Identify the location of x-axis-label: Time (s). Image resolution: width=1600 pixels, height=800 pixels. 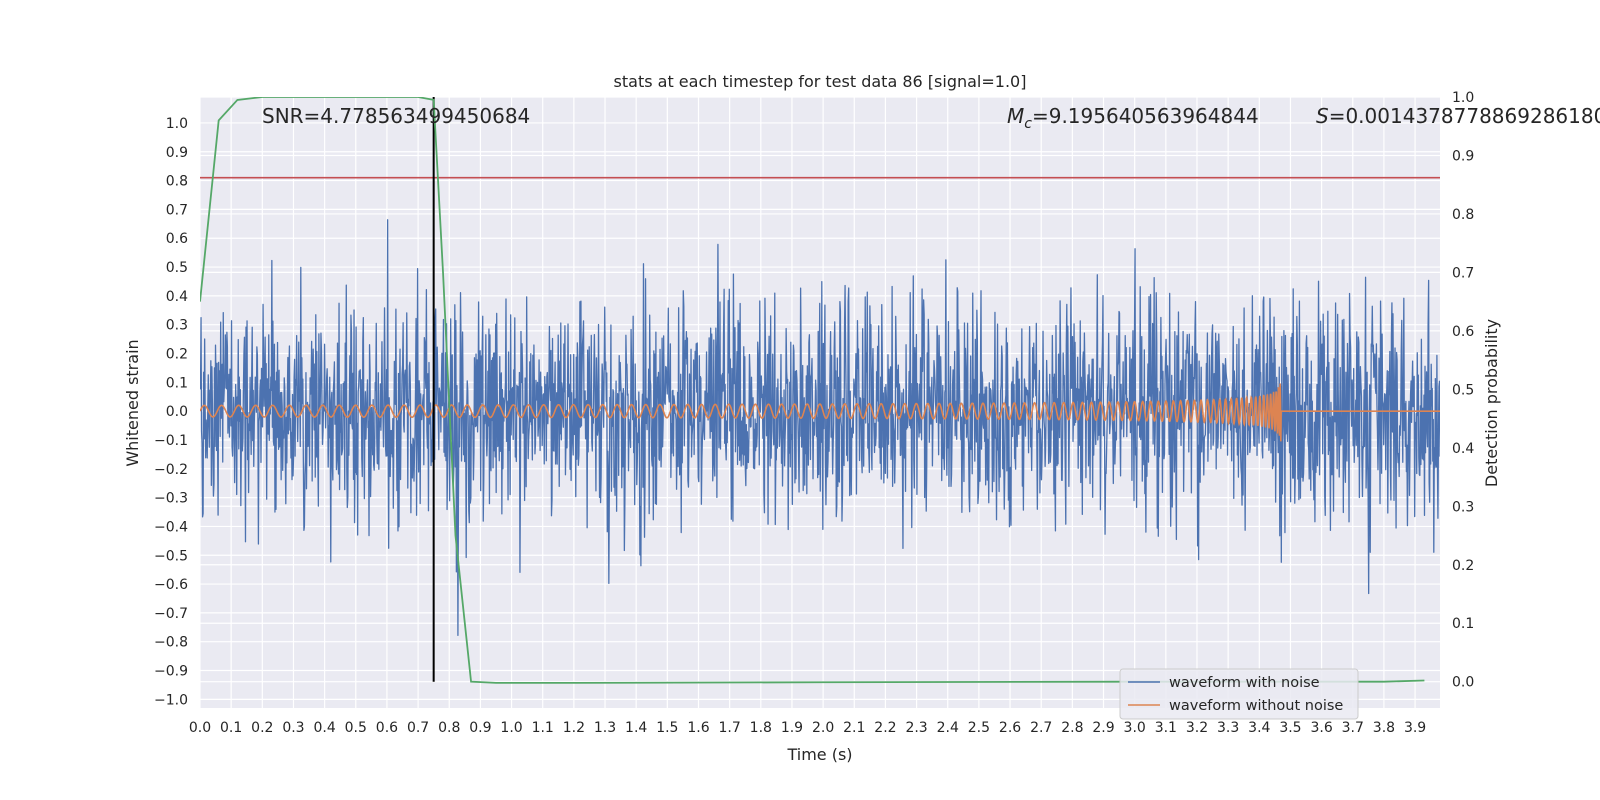
(819, 754).